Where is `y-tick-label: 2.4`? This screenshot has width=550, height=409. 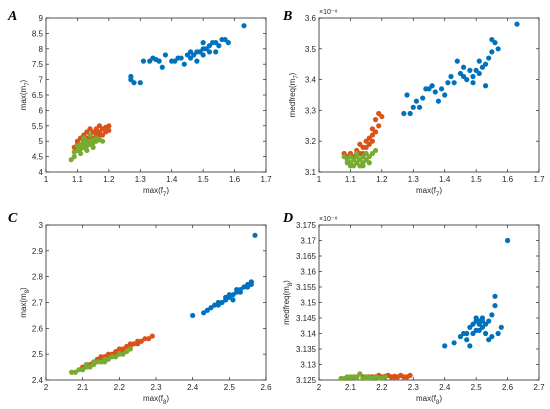
y-tick-label: 2.4 is located at coordinates (38, 380).